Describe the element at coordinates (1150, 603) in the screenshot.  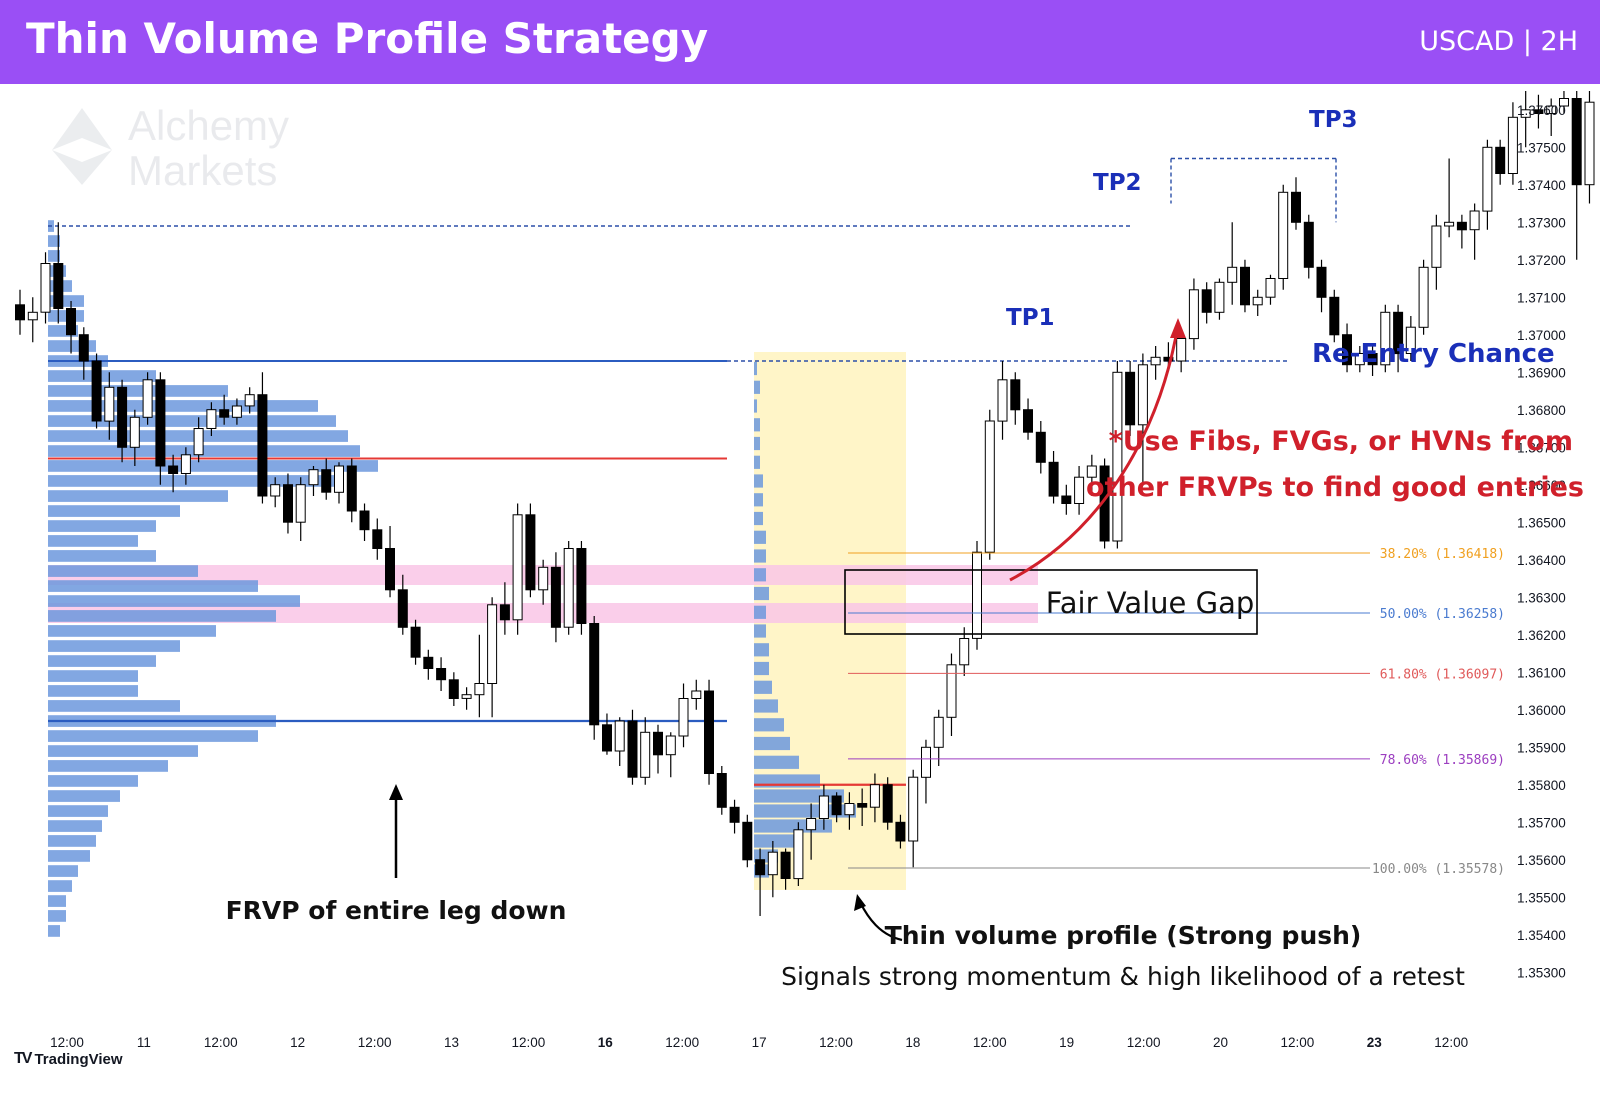
I see `fvg-box-label: Fair Value Gap` at that location.